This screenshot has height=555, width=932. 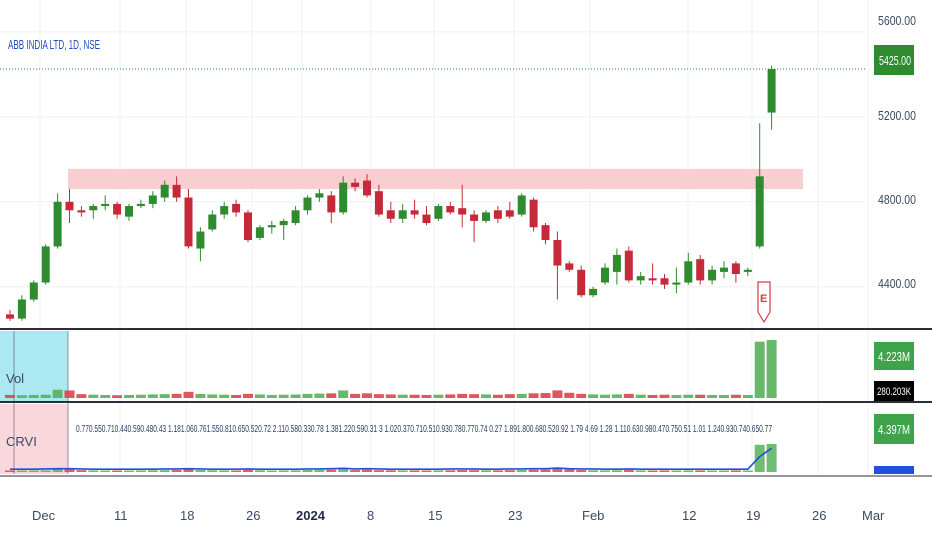 I want to click on time-label-2024: 2024, so click(x=311, y=515).